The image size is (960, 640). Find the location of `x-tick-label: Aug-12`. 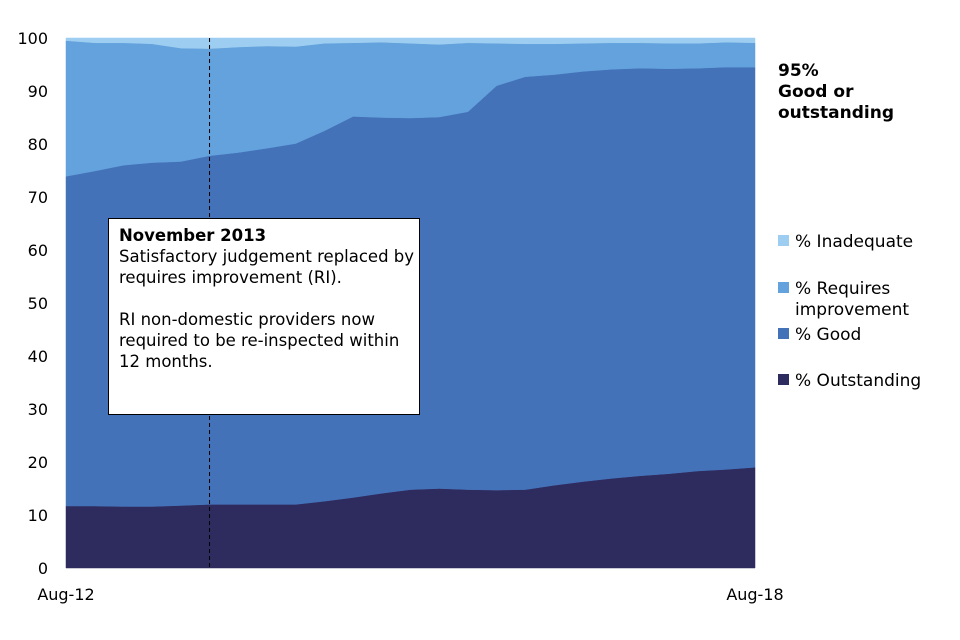

x-tick-label: Aug-12 is located at coordinates (65, 594).